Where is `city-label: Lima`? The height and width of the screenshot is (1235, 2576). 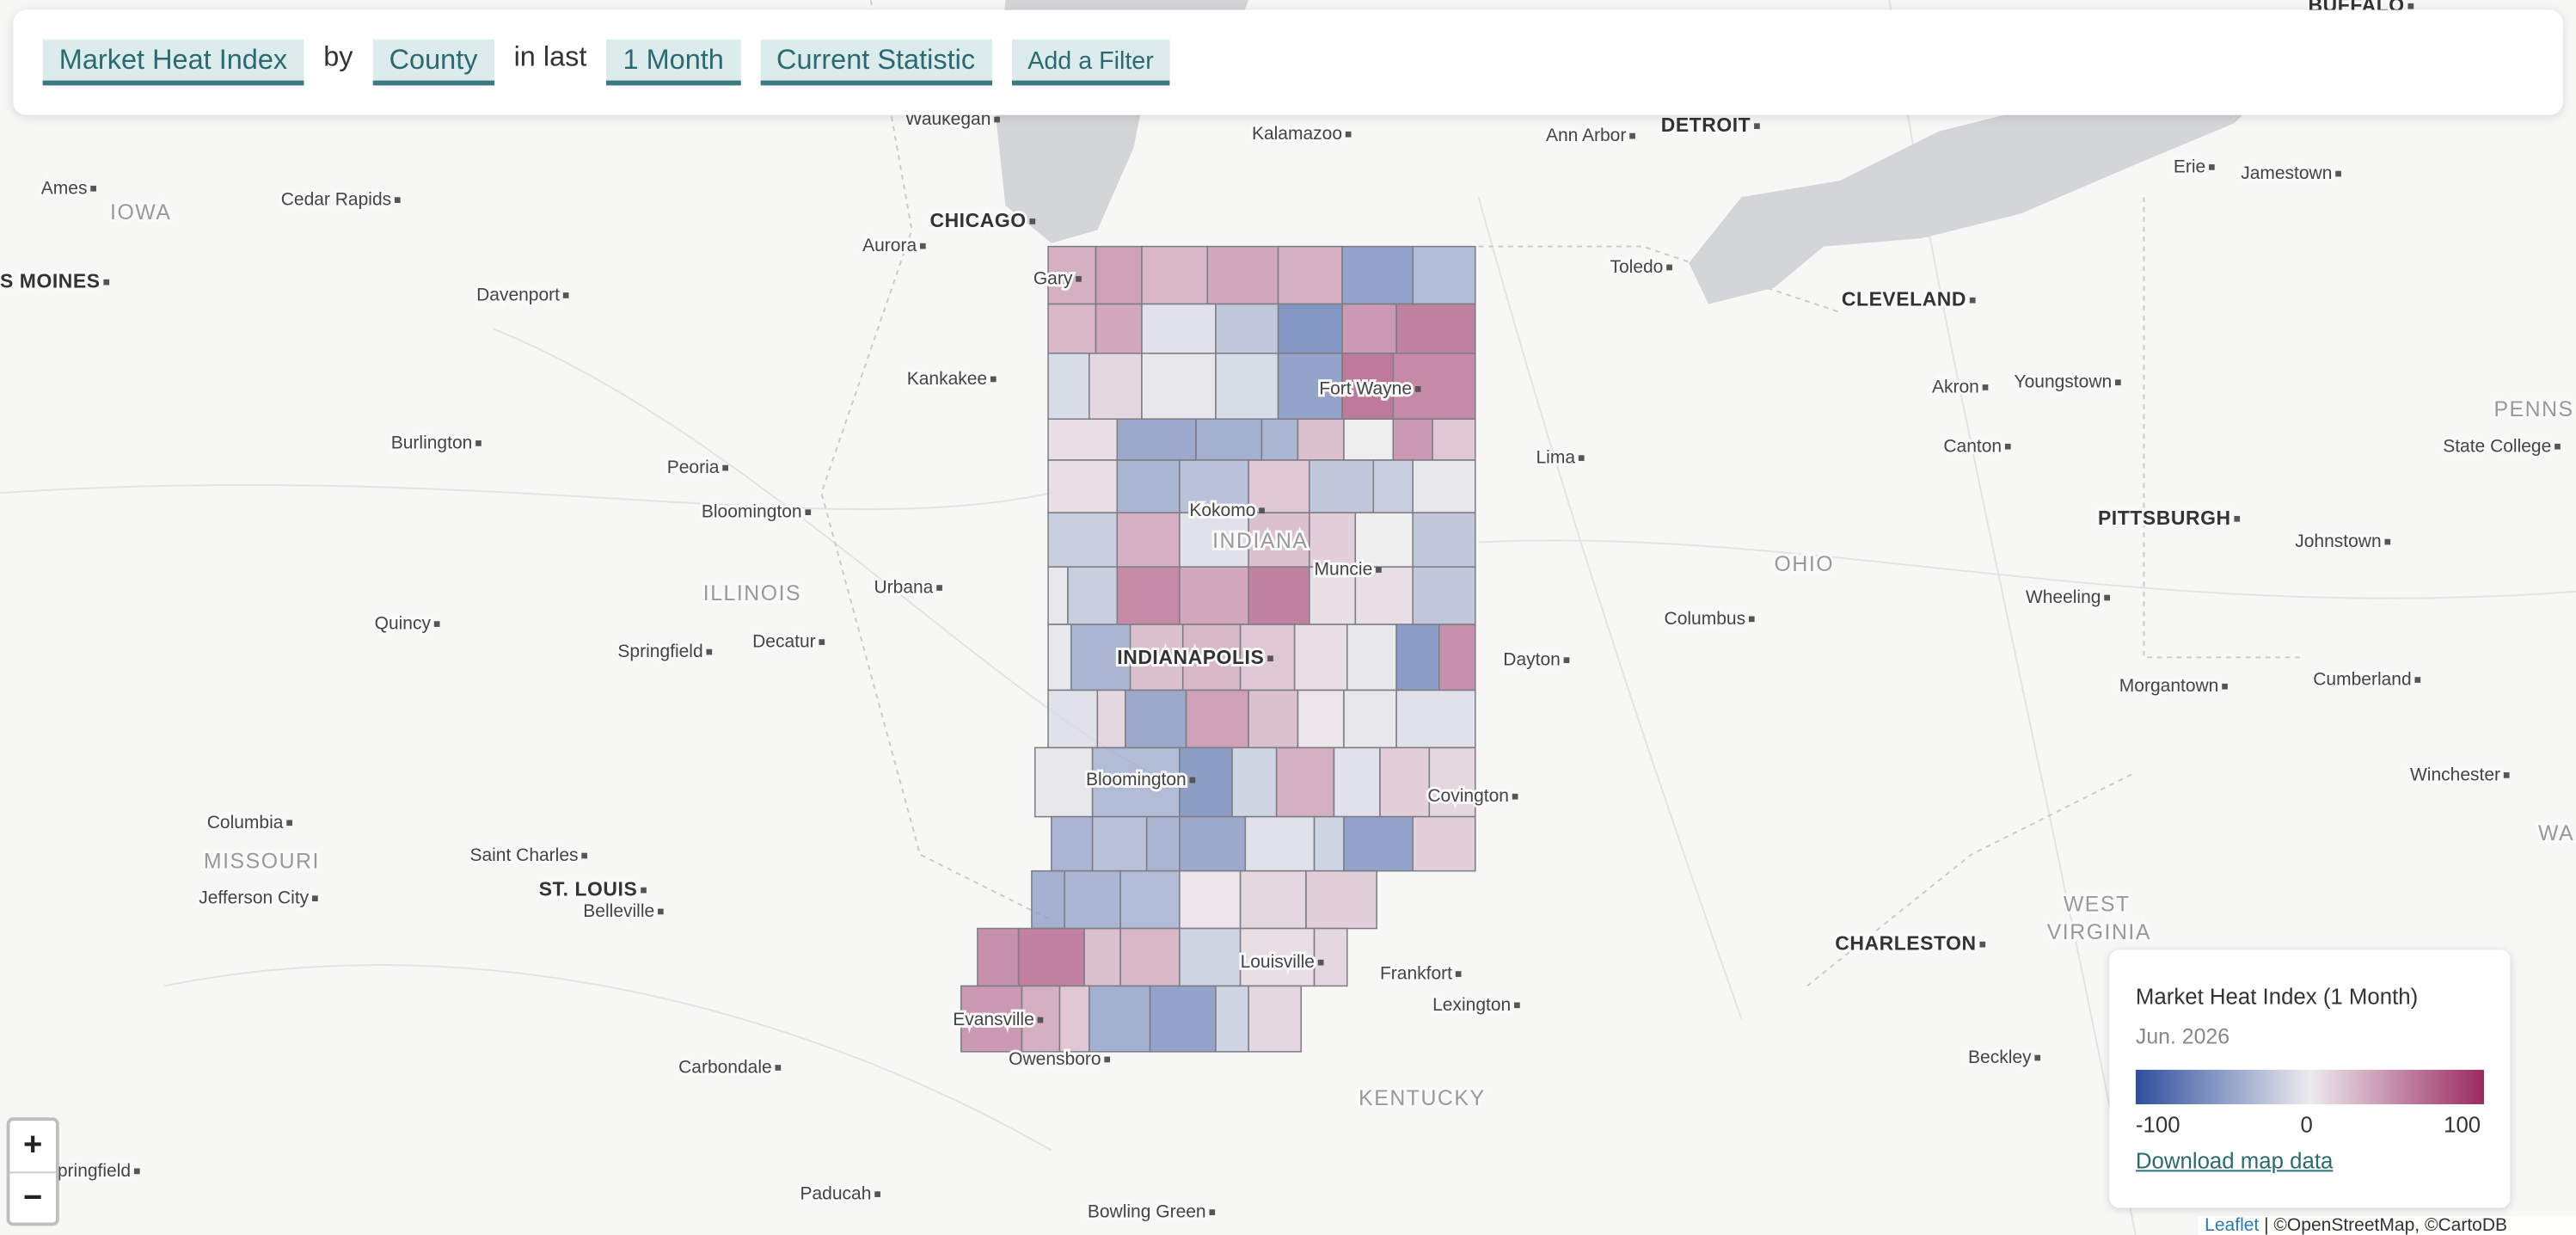 city-label: Lima is located at coordinates (1556, 458).